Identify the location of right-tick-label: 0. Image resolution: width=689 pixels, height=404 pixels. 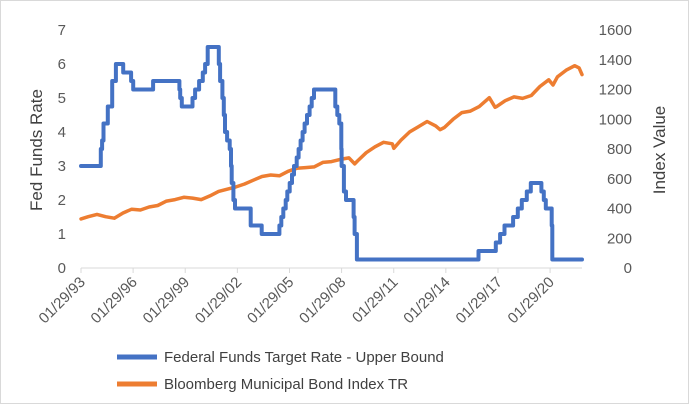
(628, 268).